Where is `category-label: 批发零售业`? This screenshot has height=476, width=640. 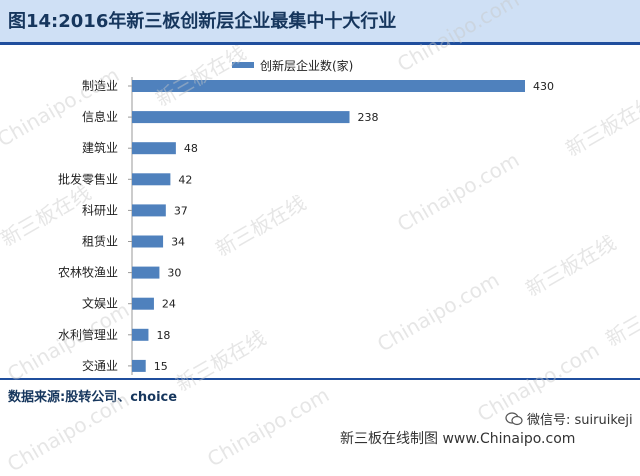
category-label: 批发零售业 is located at coordinates (88, 178).